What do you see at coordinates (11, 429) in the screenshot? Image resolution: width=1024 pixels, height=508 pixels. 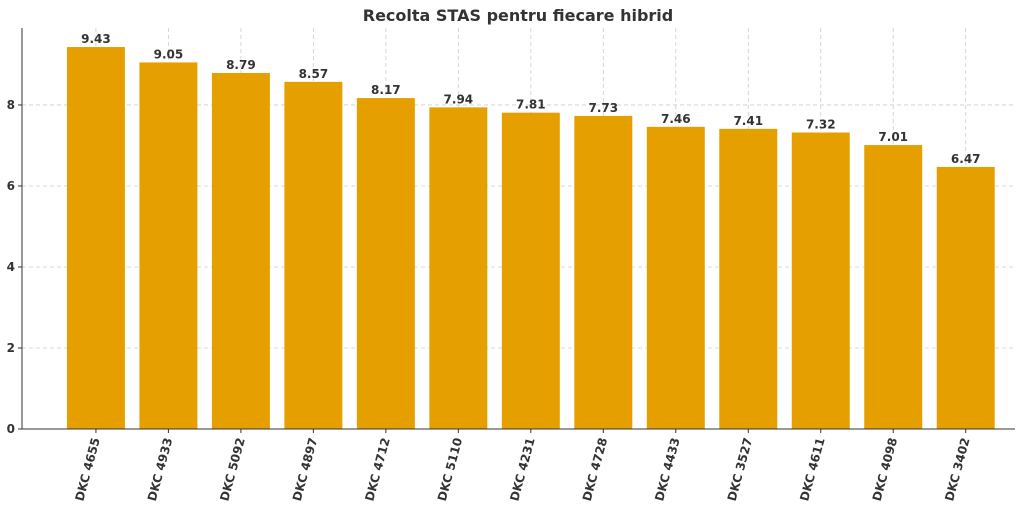 I see `y-tick-label: 0` at bounding box center [11, 429].